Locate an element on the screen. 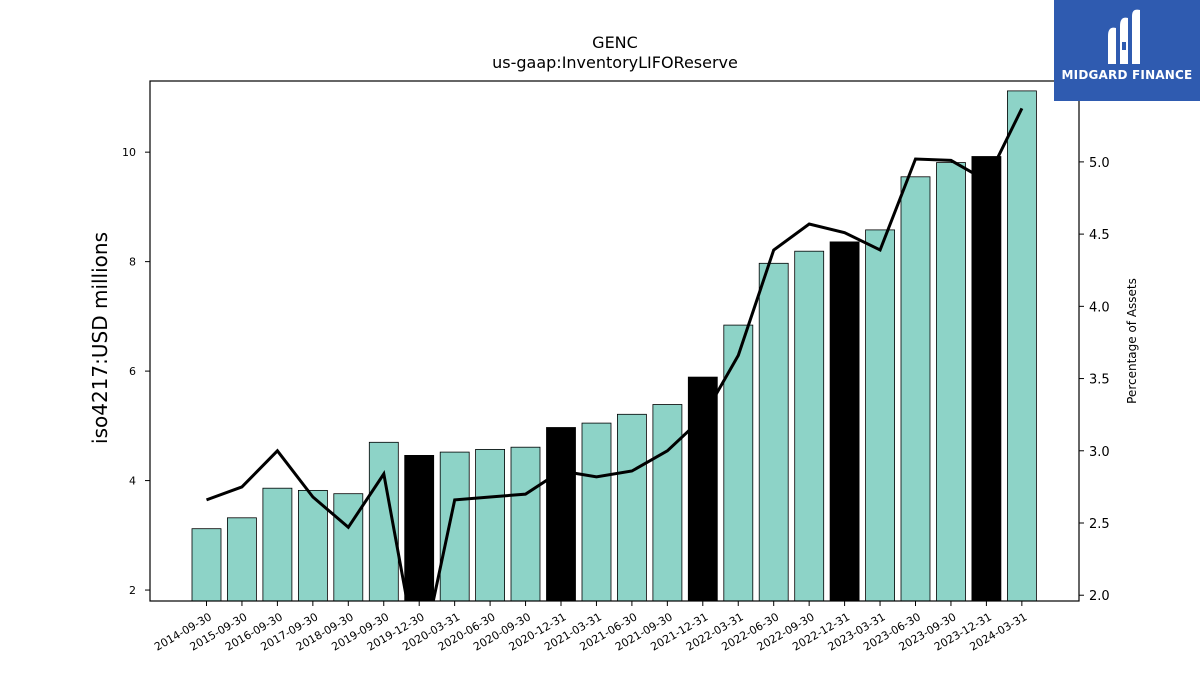 Image resolution: width=1200 pixels, height=675 pixels. y-tick-label: 2 is located at coordinates (132, 590).